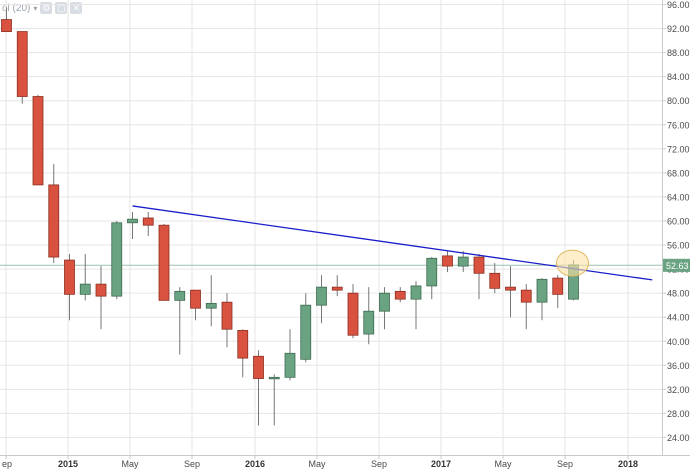 Image resolution: width=690 pixels, height=470 pixels. Describe the element at coordinates (35, 8) in the screenshot. I see `chevron-down-icon: ▾` at that location.